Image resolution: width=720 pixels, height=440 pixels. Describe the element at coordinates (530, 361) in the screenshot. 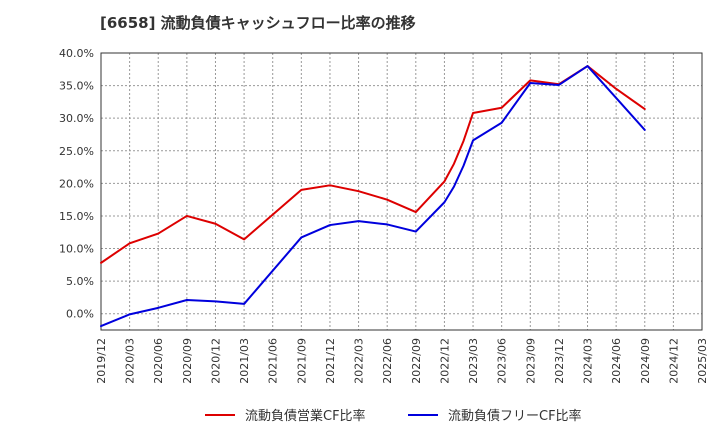

I see `x-tick-label: 2023/09` at that location.